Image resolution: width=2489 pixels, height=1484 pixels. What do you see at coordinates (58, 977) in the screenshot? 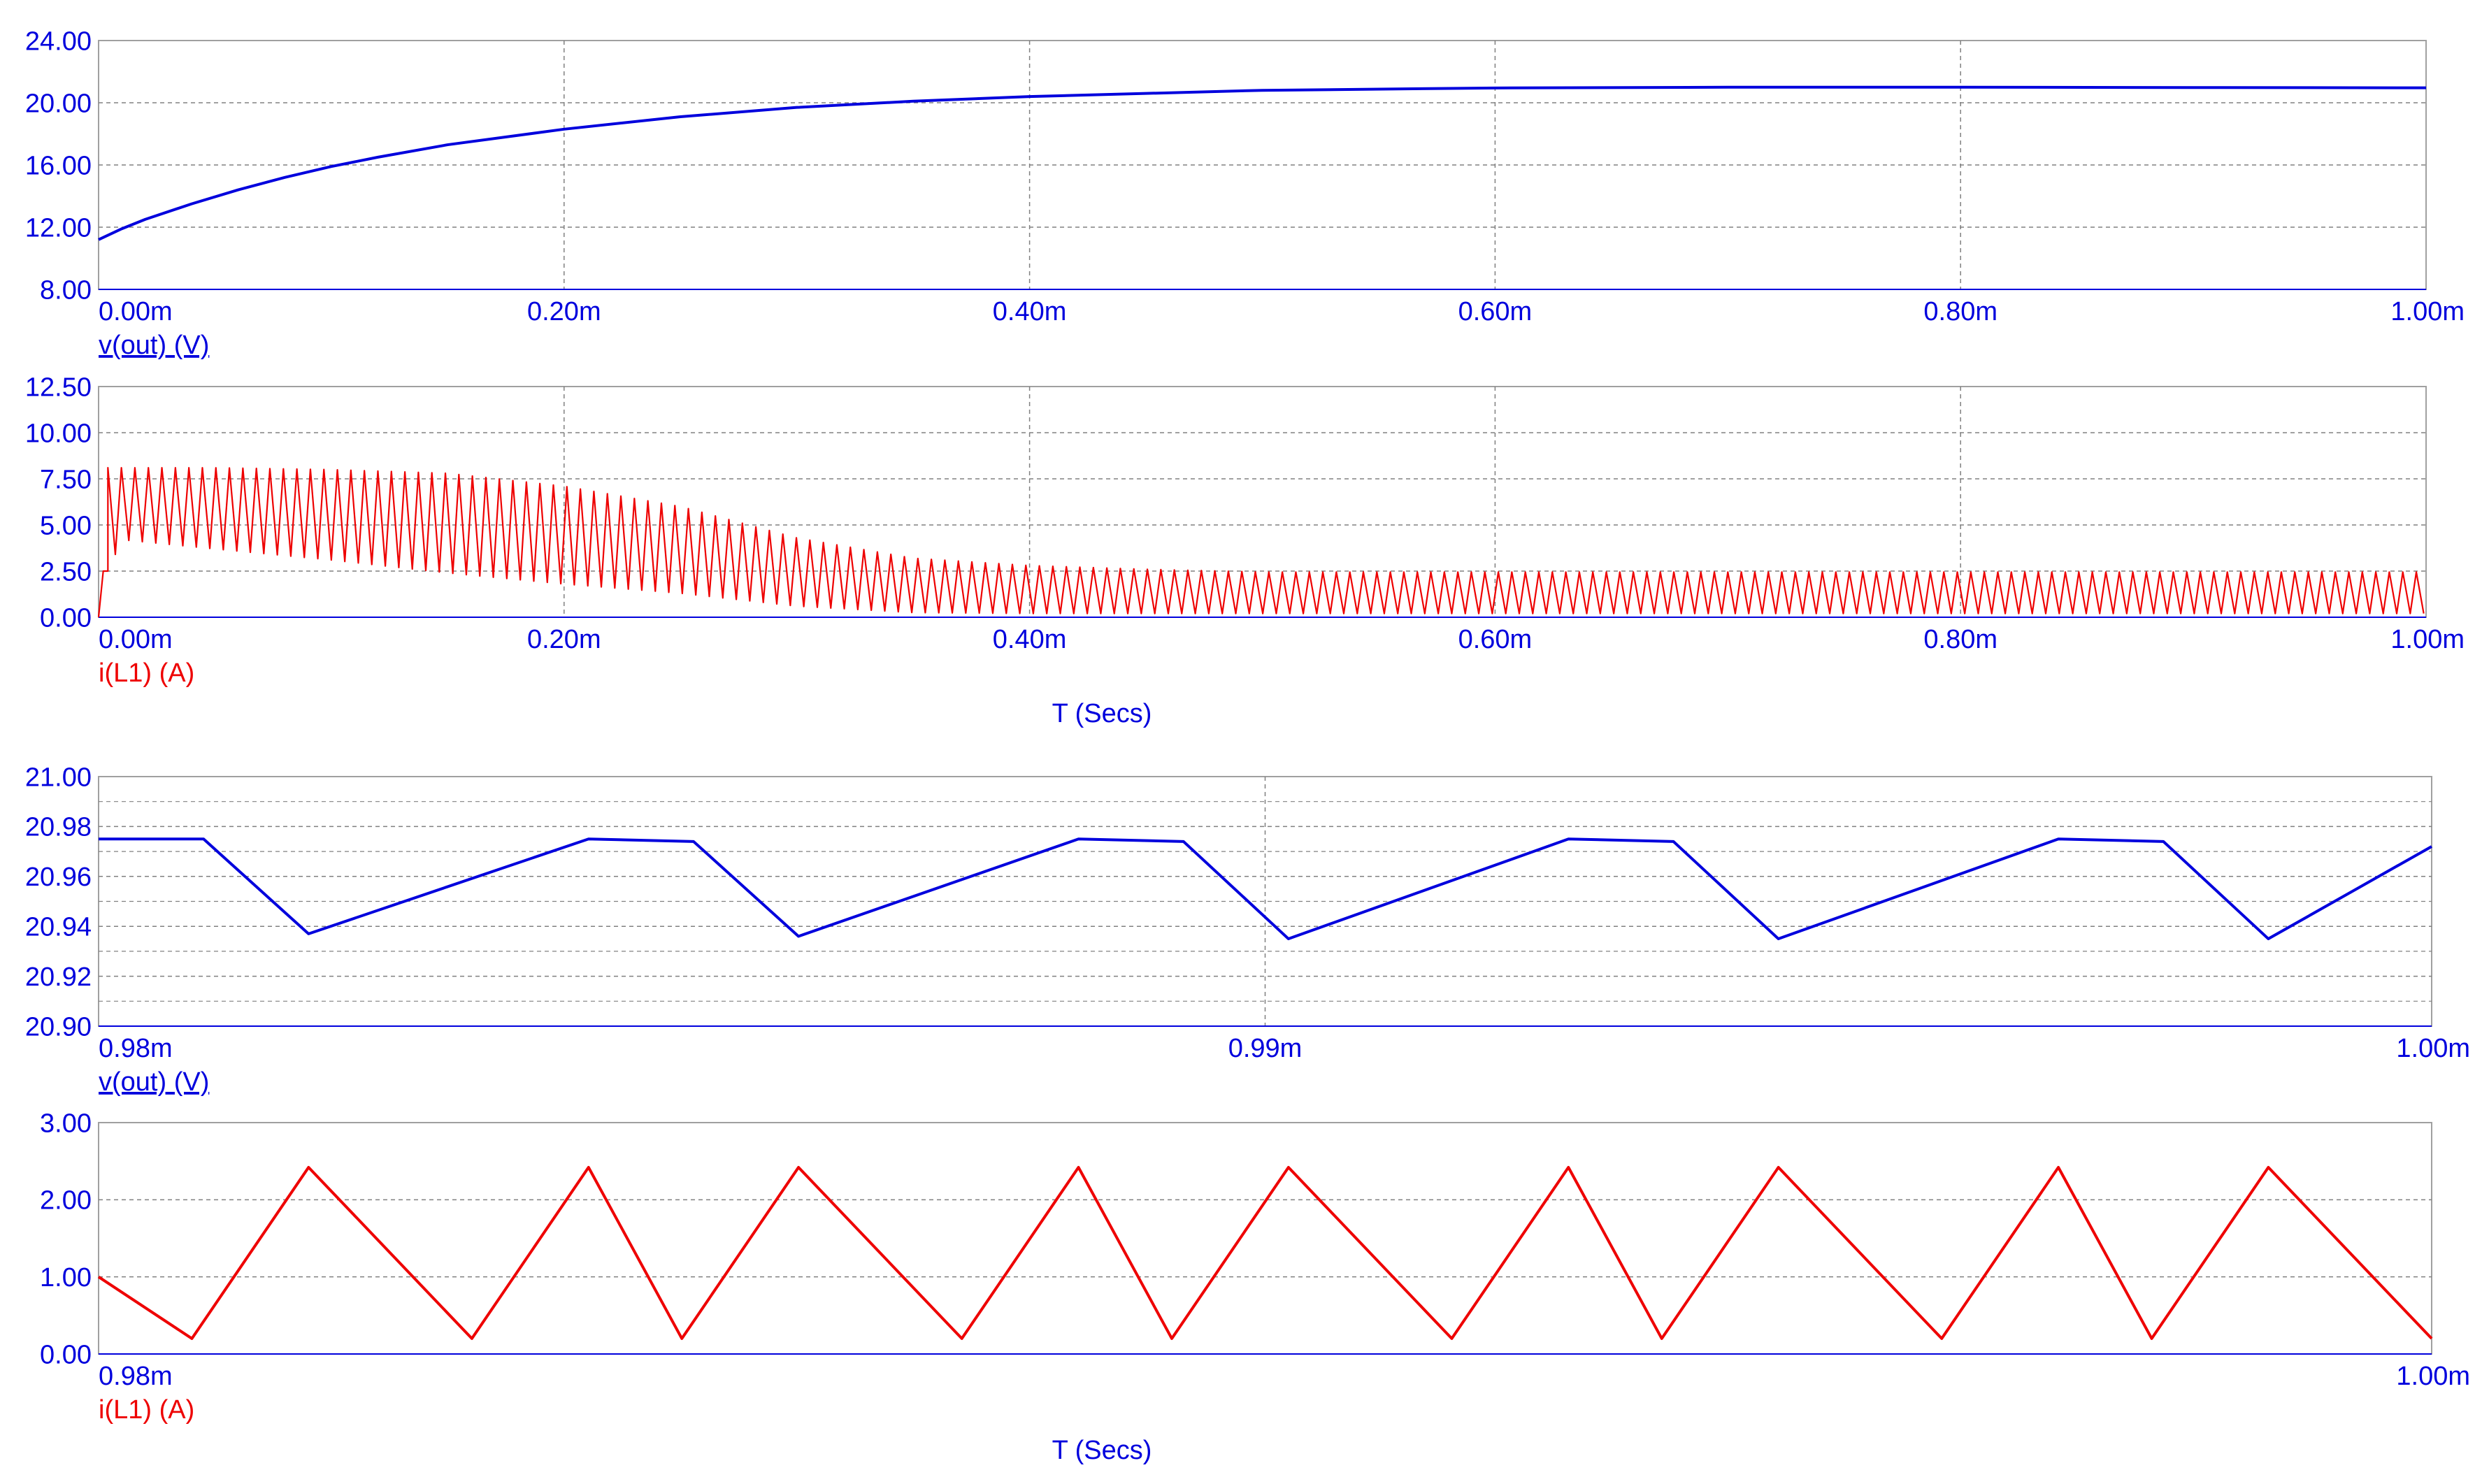
I see `y-tick-label: 20.92` at bounding box center [58, 977].